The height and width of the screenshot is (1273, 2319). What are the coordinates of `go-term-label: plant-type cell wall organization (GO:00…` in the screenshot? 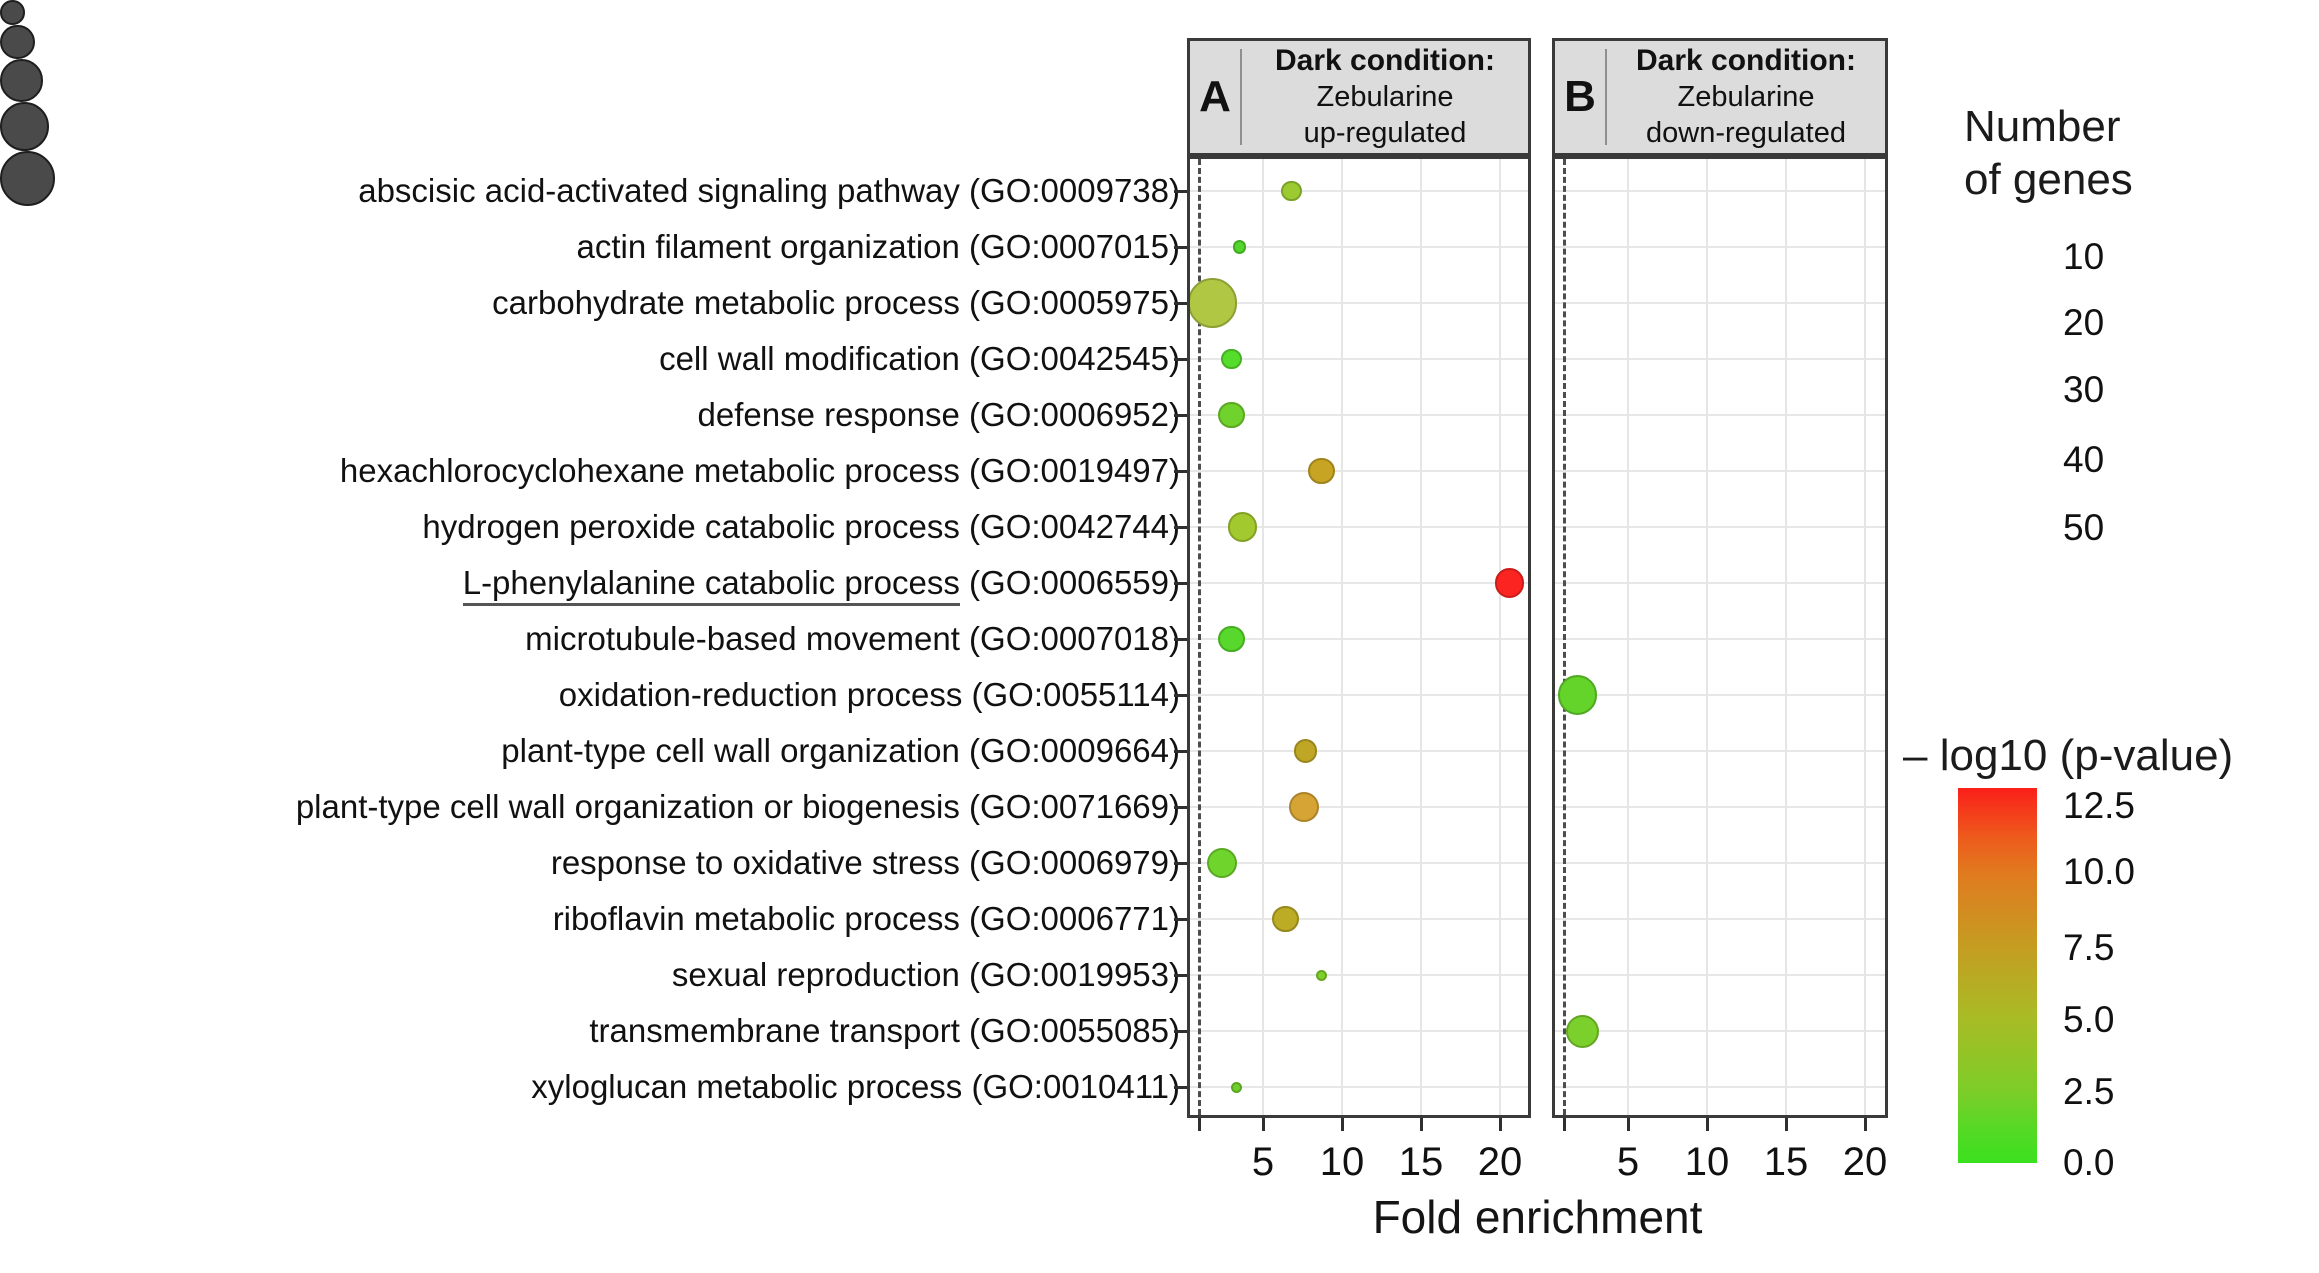 It's located at (840, 750).